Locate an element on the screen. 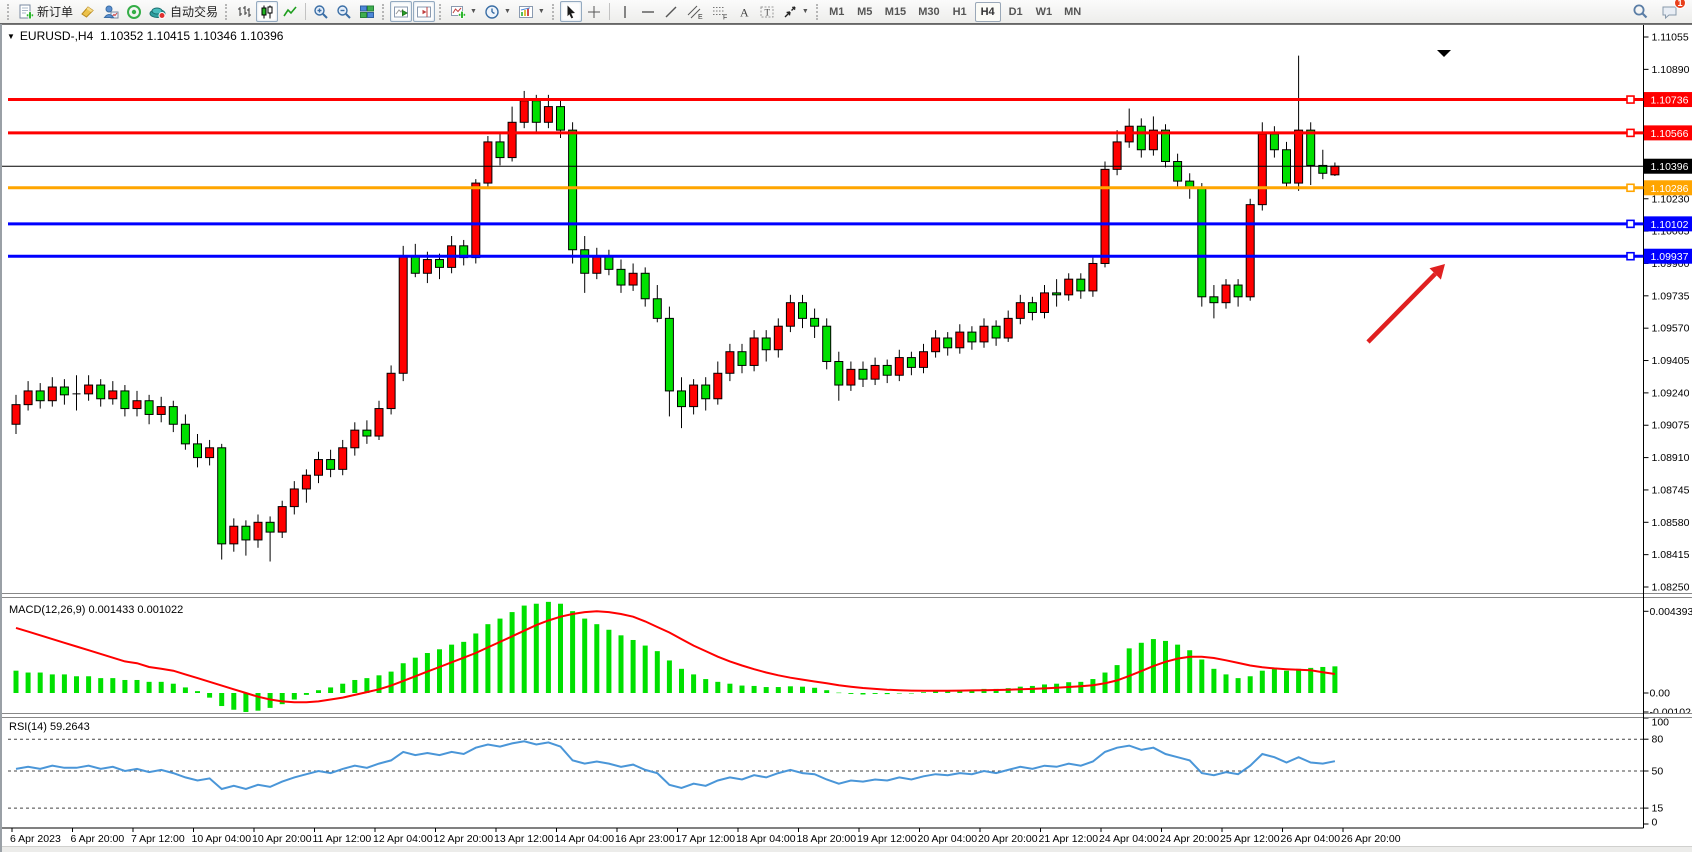 This screenshot has height=852, width=1692. market-watch-button is located at coordinates (88, 11).